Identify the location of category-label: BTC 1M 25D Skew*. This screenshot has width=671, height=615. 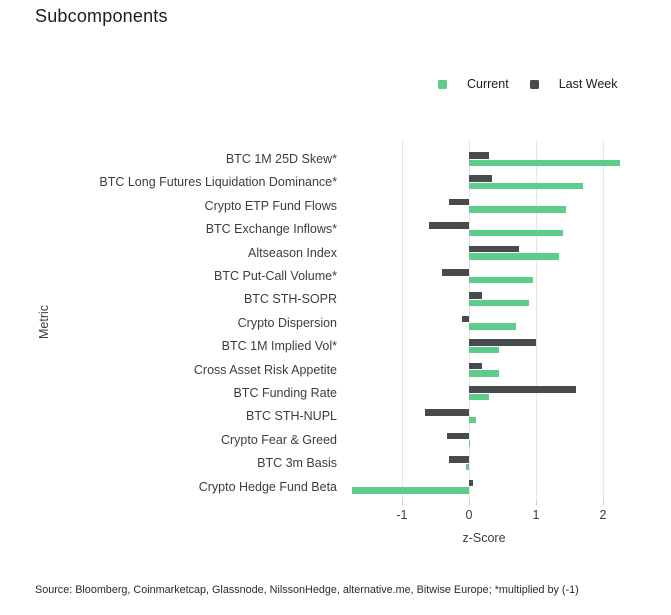
(281, 159).